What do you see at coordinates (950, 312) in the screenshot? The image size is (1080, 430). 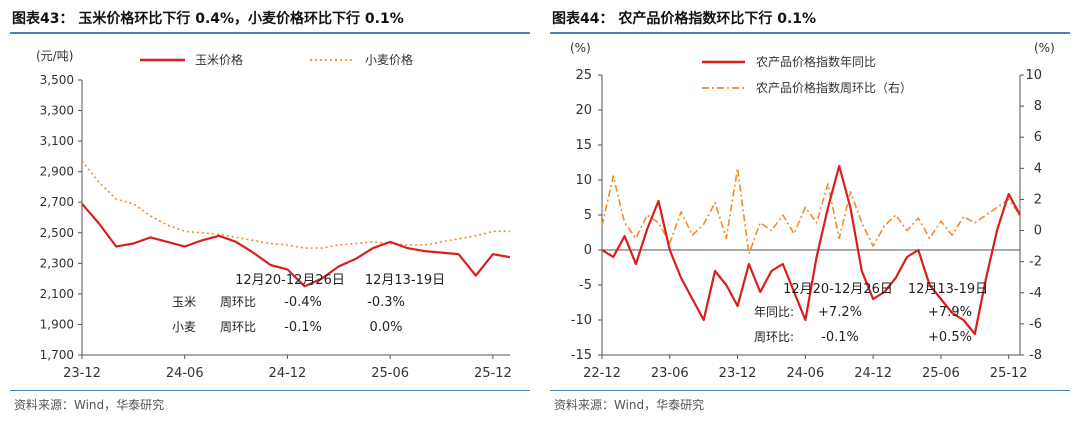 I see `table-value: +7.9%` at bounding box center [950, 312].